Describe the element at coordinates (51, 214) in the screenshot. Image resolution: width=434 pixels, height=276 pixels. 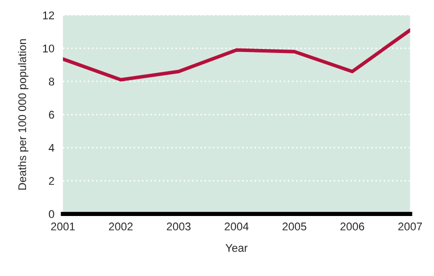
I see `y-tick-label: 0` at that location.